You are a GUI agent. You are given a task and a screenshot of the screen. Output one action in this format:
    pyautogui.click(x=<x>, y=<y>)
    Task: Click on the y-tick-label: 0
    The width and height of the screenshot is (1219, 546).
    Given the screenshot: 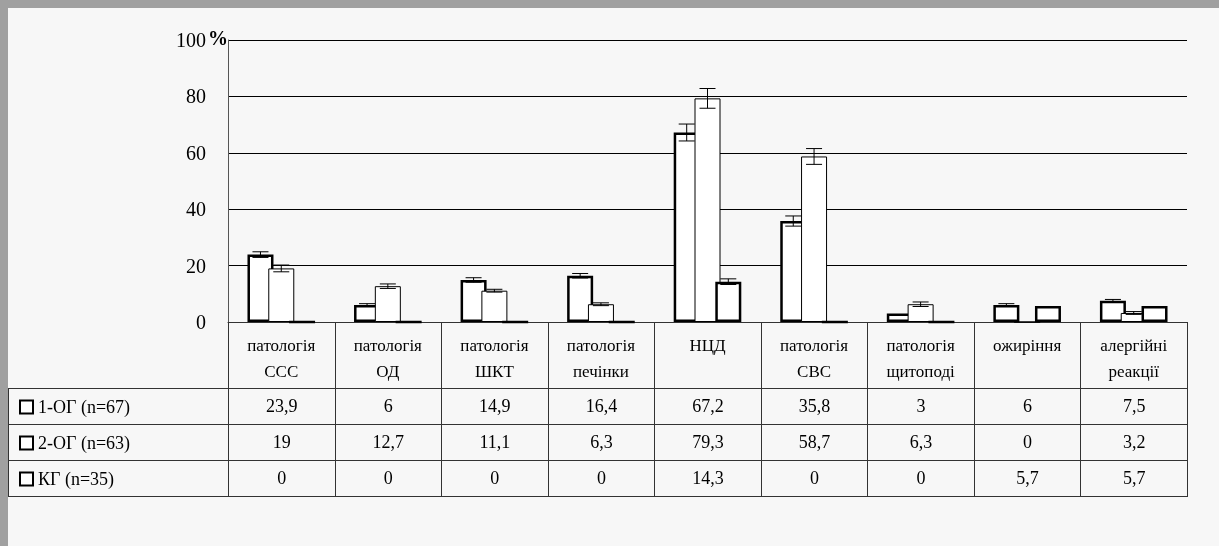 What is the action you would take?
    pyautogui.click(x=201, y=322)
    